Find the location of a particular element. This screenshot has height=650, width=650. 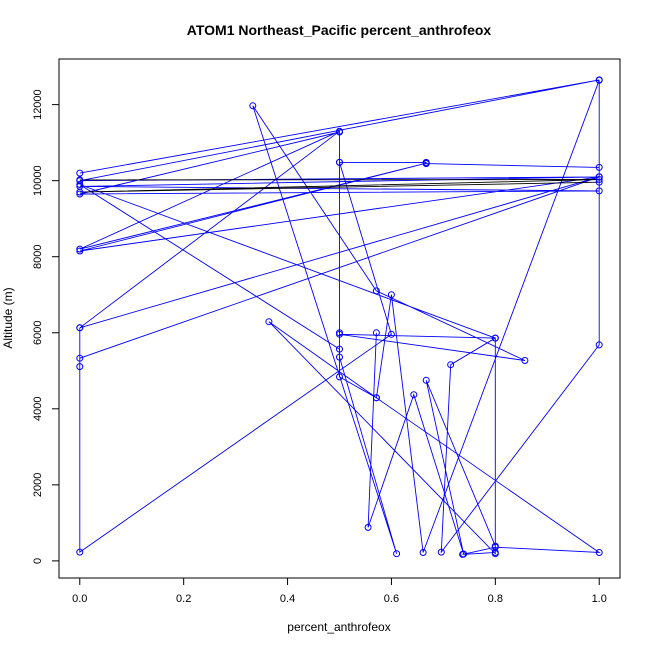

y-tick-label: 4000 is located at coordinates (38, 409).